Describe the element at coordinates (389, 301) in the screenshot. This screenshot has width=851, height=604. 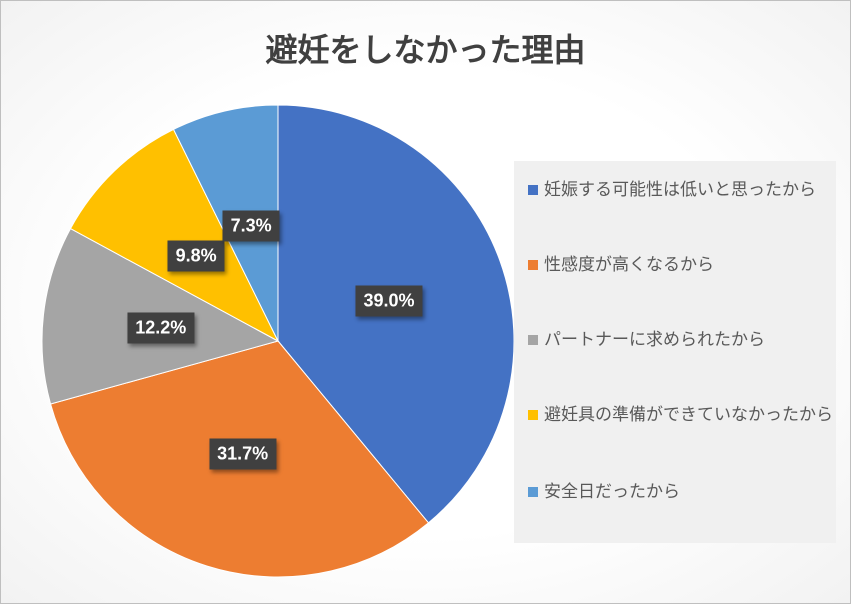
I see `data-label: 39.0%` at that location.